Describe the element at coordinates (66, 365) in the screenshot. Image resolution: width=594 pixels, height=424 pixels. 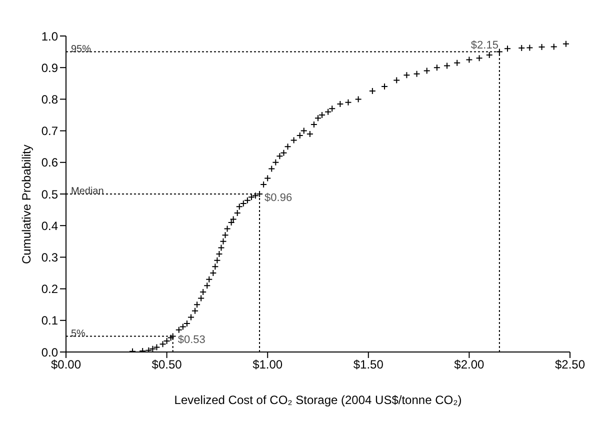
I see `x-tick-label: $0.00` at that location.